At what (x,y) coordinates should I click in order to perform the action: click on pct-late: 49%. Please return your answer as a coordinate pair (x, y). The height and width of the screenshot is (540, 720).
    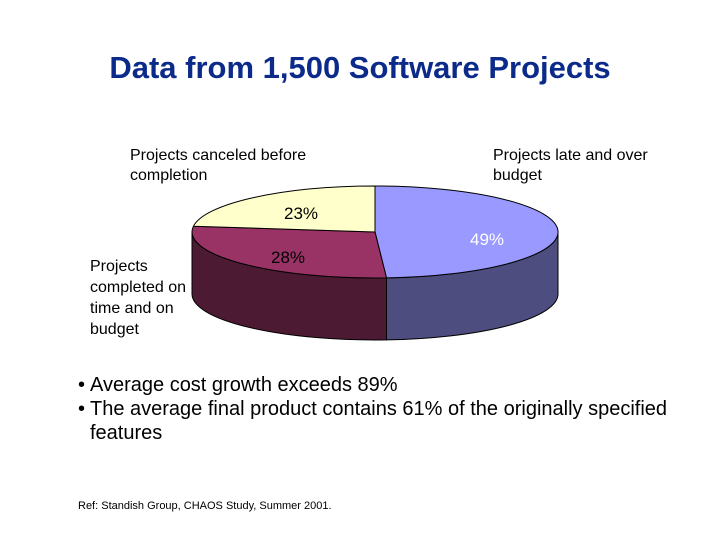
    Looking at the image, I should click on (487, 239).